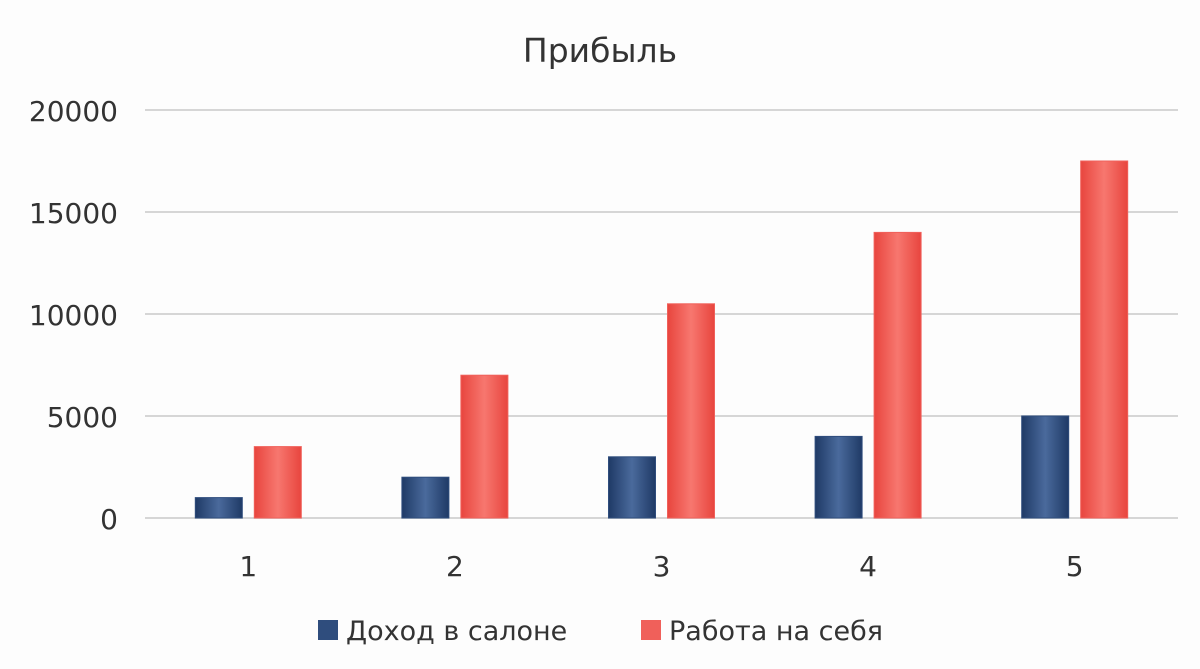 Image resolution: width=1200 pixels, height=669 pixels. What do you see at coordinates (455, 566) in the screenshot?
I see `x-tick-label: 2` at bounding box center [455, 566].